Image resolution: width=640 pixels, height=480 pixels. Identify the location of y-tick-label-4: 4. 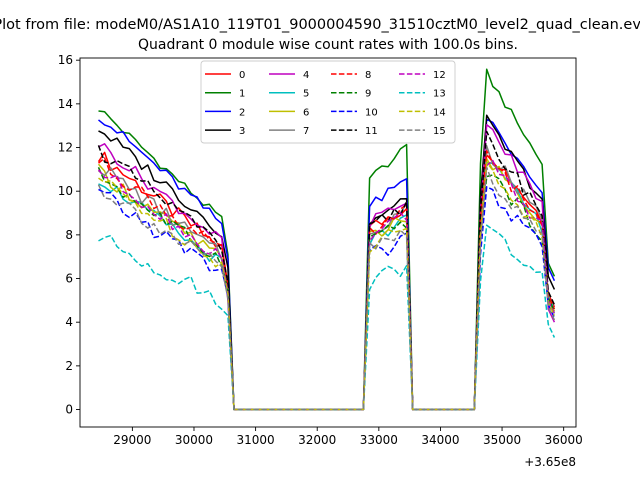
(69, 322).